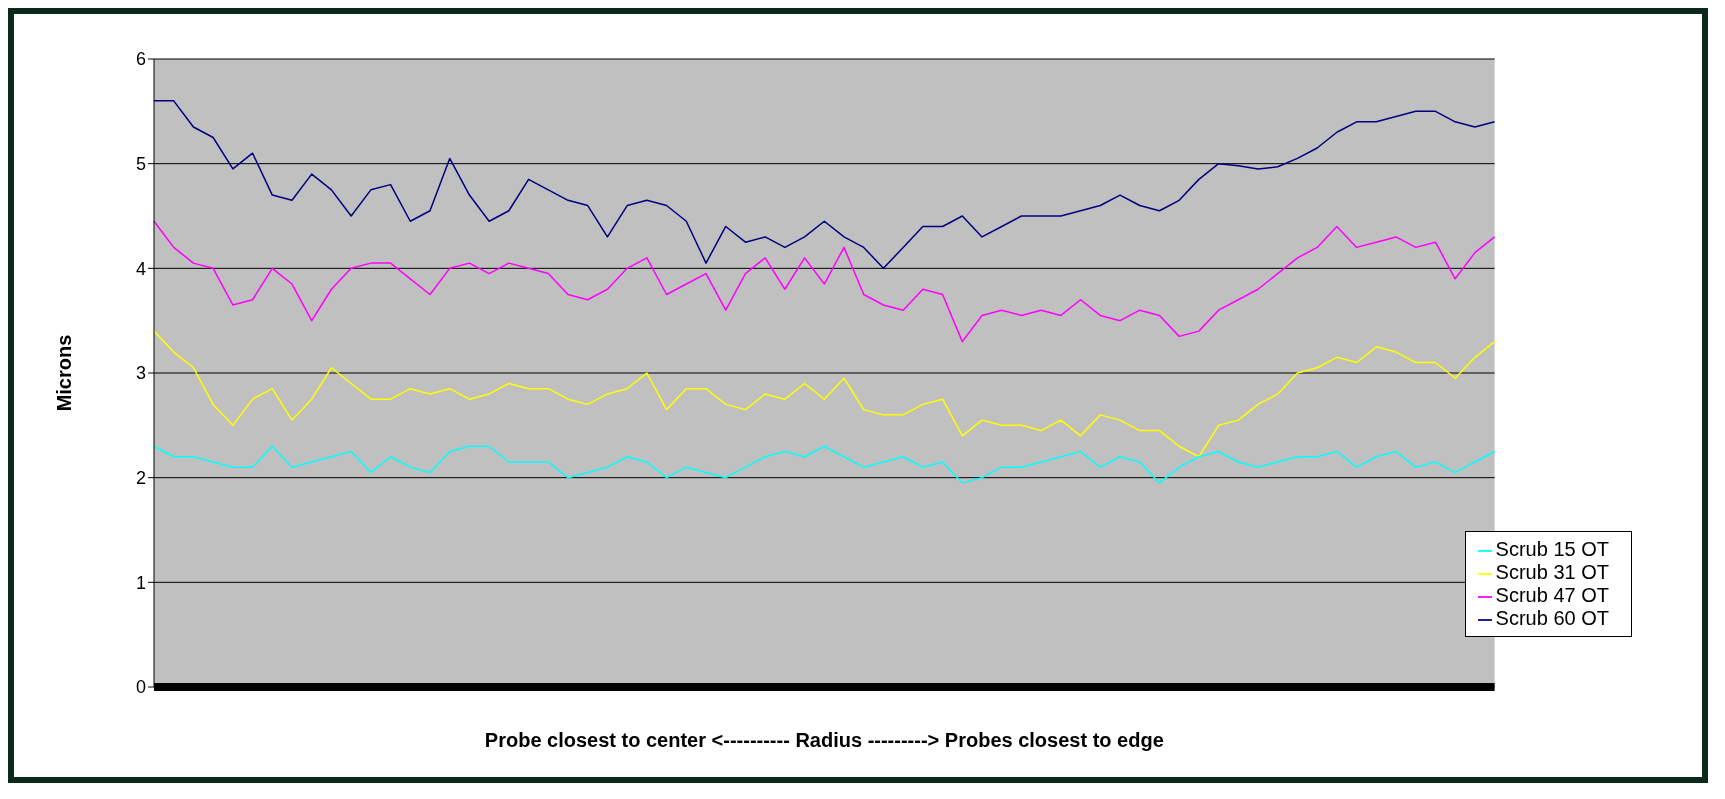  I want to click on y-tick-label: 5, so click(140, 164).